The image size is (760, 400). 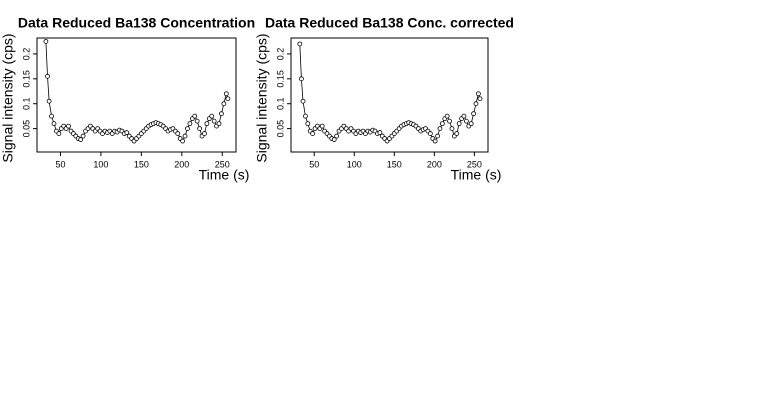 I want to click on chart-title: Data Reduced Ba138 Conc. corrected, so click(x=389, y=23).